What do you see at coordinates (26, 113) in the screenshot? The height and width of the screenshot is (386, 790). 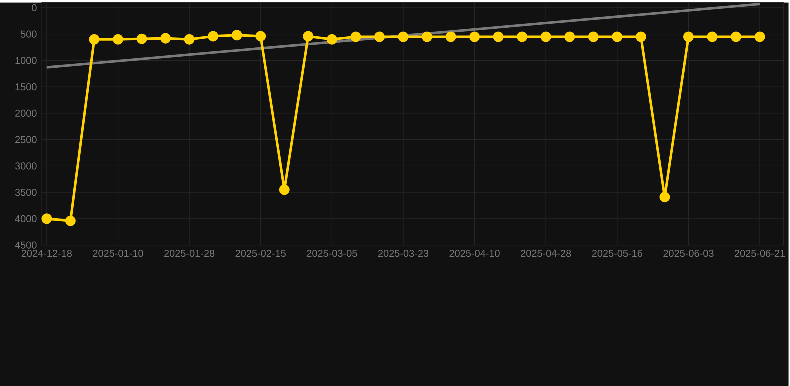 I see `y-tick-label: 2000` at bounding box center [26, 113].